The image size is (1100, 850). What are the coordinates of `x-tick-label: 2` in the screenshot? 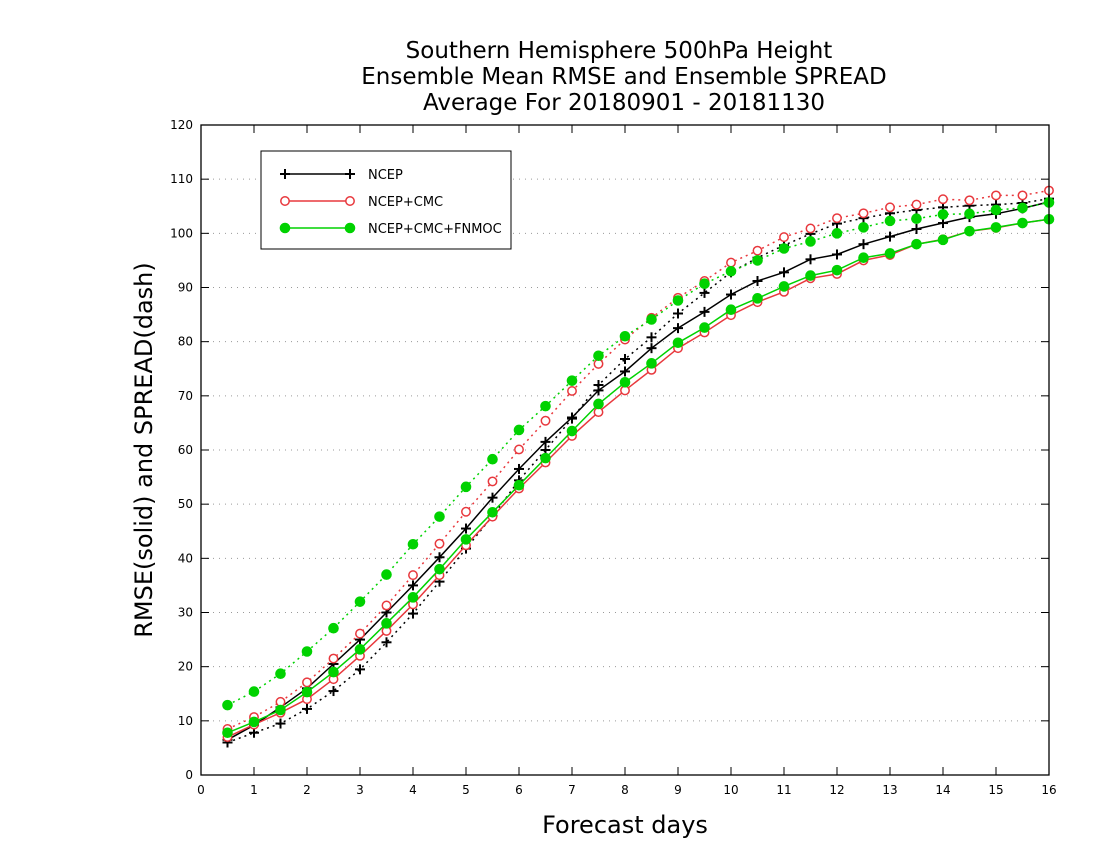 It's located at (307, 790).